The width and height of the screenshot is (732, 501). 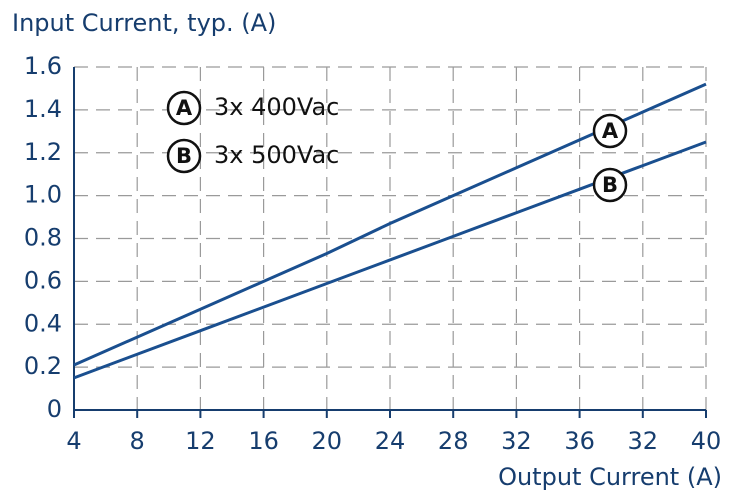 What do you see at coordinates (54, 409) in the screenshot?
I see `y-tick-label: 0` at bounding box center [54, 409].